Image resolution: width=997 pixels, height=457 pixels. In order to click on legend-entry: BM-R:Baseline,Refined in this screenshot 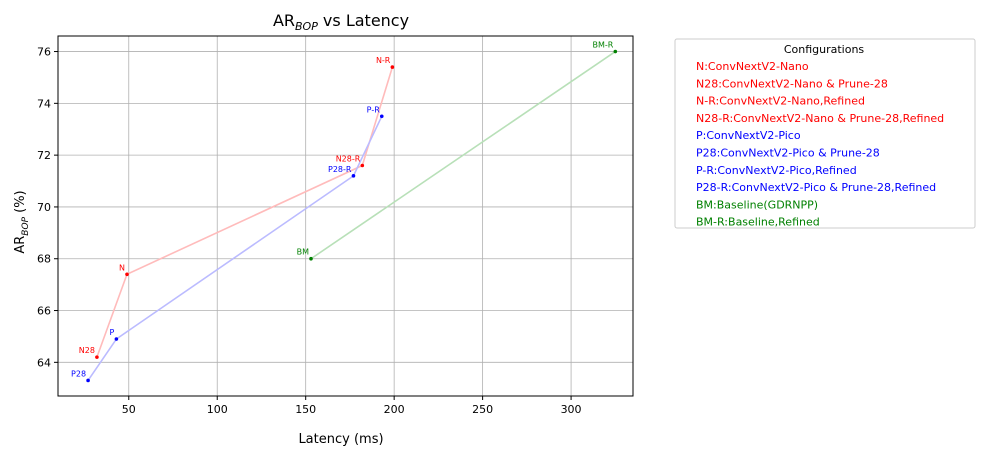, I will do `click(758, 222)`.